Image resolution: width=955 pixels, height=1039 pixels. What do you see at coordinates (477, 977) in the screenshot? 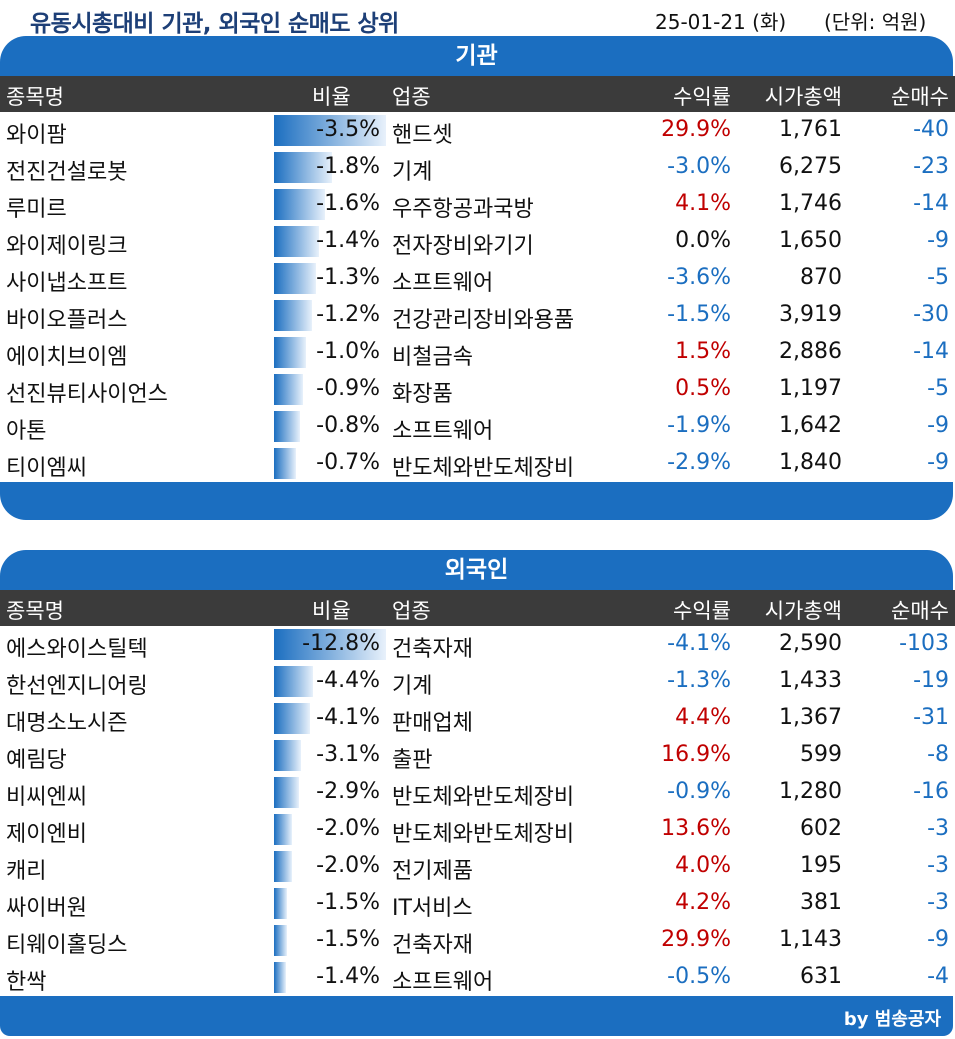
I see `table-row: 한싹 -1.4% 소프트웨어 -0.5% 631 -4` at bounding box center [477, 977].